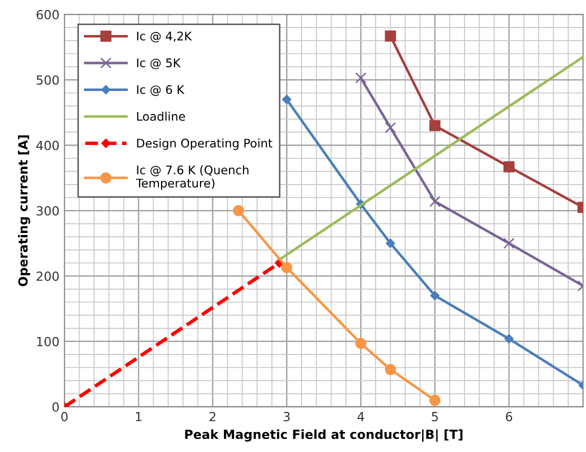  Describe the element at coordinates (47, 145) in the screenshot. I see `y-tick-label: 400` at that location.